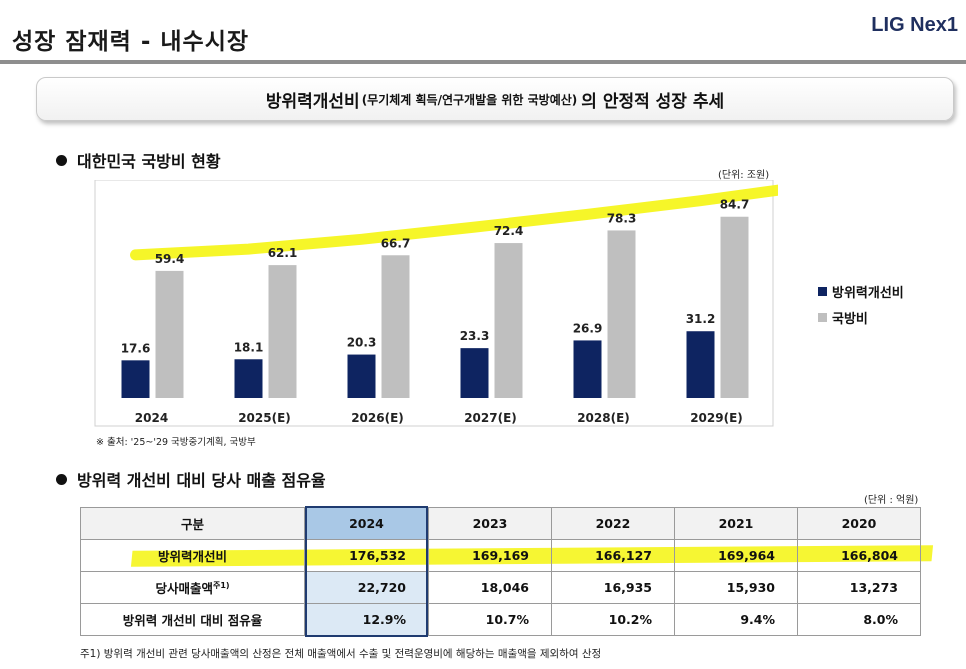  What do you see at coordinates (377, 418) in the screenshot?
I see `x-tick-label: 2026(E)` at bounding box center [377, 418].